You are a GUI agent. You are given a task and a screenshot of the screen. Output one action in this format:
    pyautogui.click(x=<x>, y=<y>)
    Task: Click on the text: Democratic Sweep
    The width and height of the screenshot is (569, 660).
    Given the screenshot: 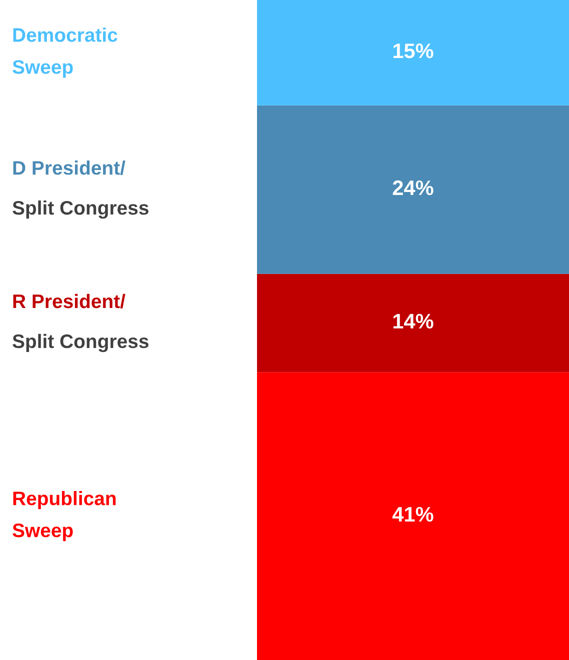 What is the action you would take?
    pyautogui.click(x=65, y=53)
    